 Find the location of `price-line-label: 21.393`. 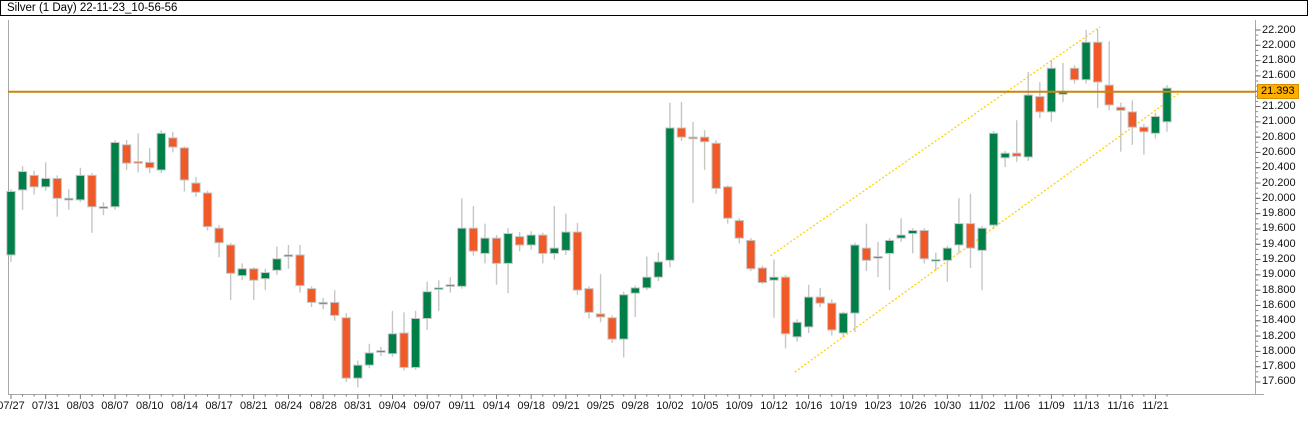

price-line-label: 21.393 is located at coordinates (1278, 92).